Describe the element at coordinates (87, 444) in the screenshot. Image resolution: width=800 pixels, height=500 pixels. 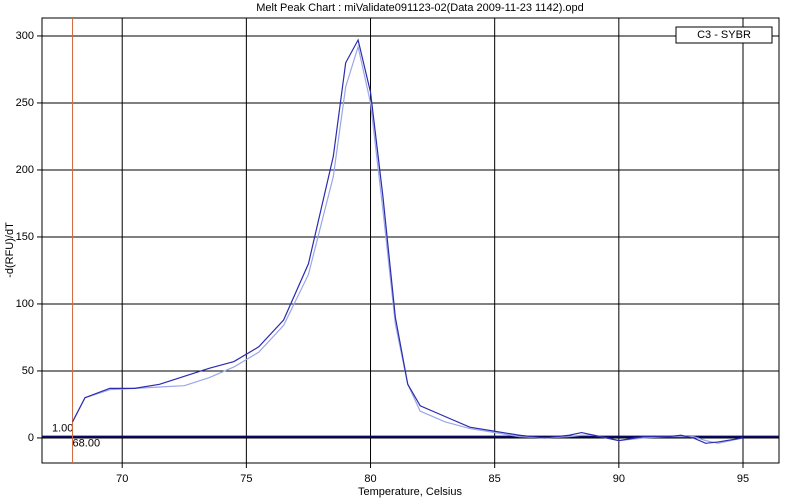
I see `marker-label: 68.00` at that location.